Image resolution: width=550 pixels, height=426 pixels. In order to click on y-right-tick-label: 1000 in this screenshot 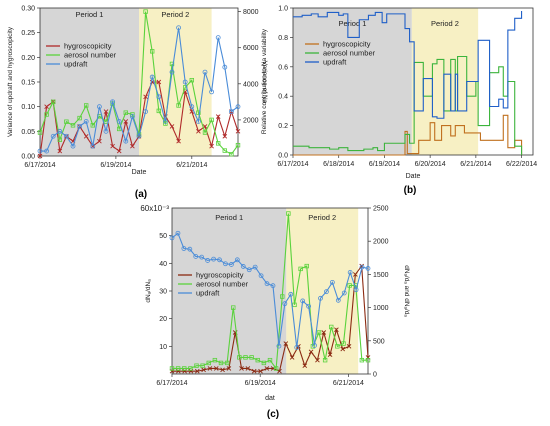, I will do `click(381, 308)`.